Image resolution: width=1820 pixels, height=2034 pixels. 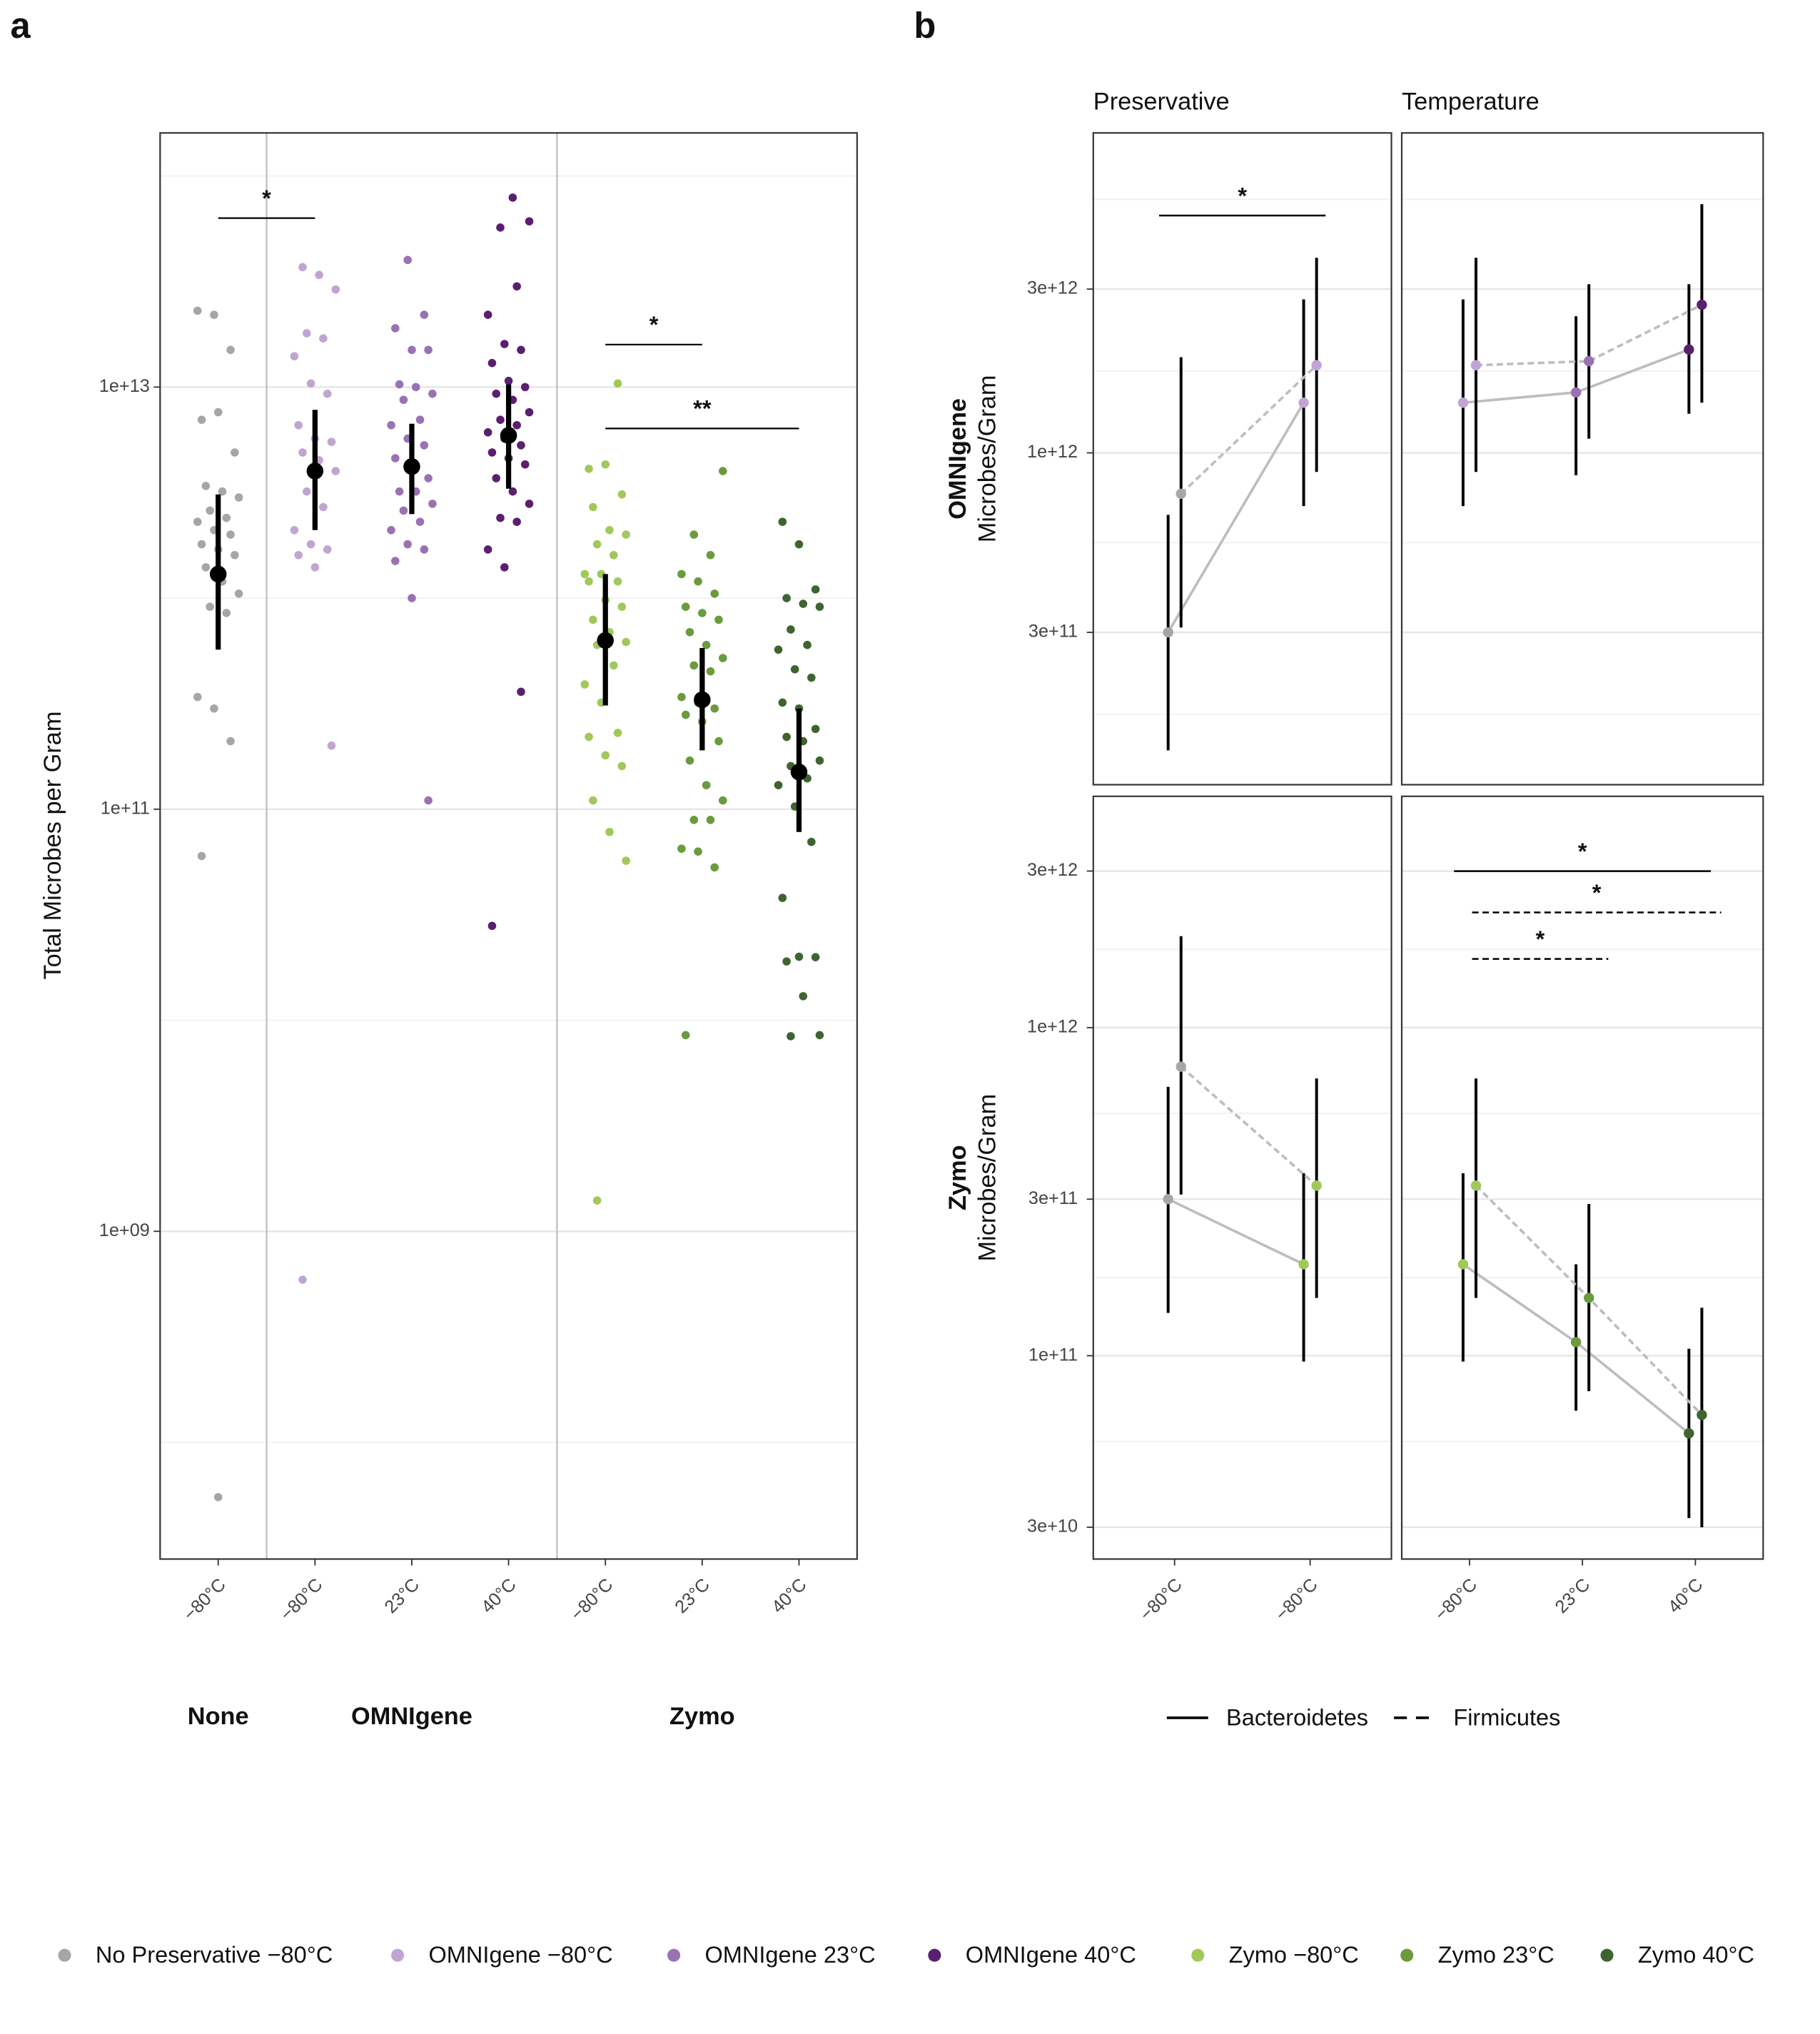 What do you see at coordinates (1052, 870) in the screenshot?
I see `y-tick-label: 3e+12` at bounding box center [1052, 870].